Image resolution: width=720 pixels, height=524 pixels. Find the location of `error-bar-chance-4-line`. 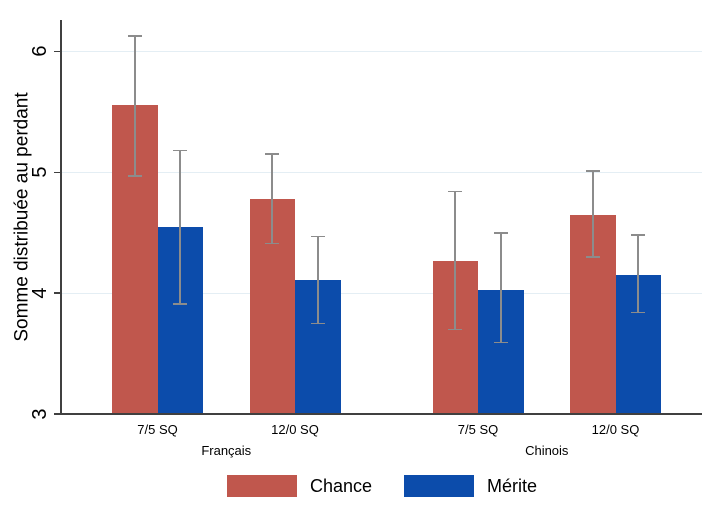

error-bar-chance-4-line is located at coordinates (592, 214).